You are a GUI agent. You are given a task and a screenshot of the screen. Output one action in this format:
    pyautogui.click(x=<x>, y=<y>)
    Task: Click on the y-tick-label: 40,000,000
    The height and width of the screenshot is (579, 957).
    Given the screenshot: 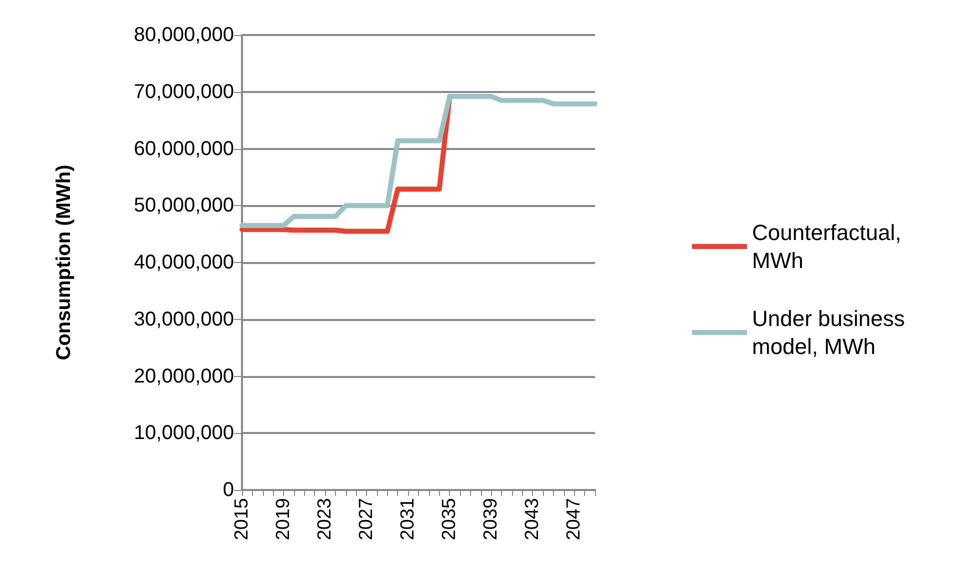 What is the action you would take?
    pyautogui.click(x=184, y=263)
    